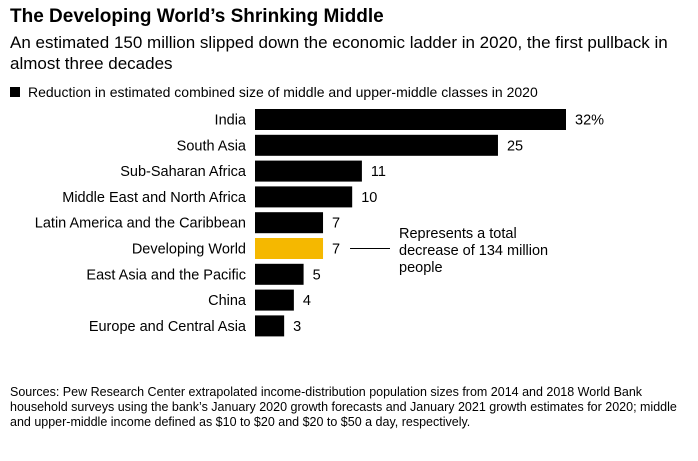  What do you see at coordinates (307, 301) in the screenshot?
I see `value-label-china: 4` at bounding box center [307, 301].